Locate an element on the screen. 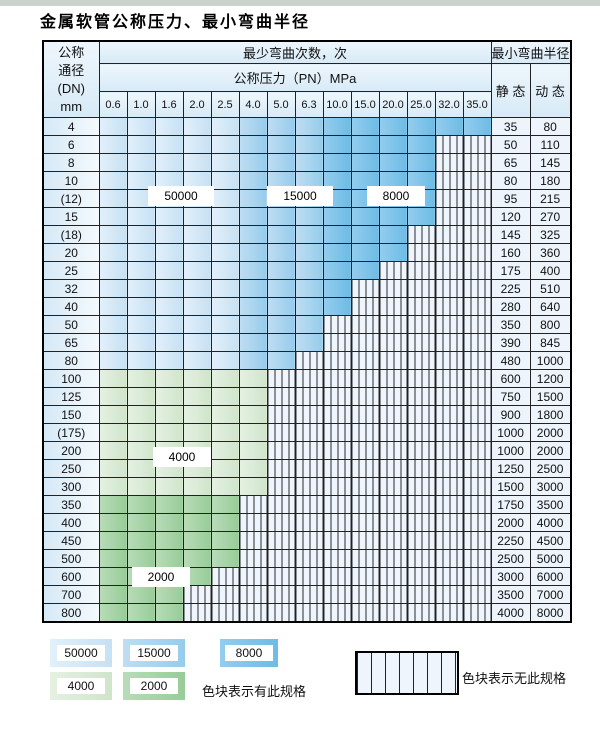 The image size is (600, 743). cycle-count-label: 8000 is located at coordinates (396, 196).